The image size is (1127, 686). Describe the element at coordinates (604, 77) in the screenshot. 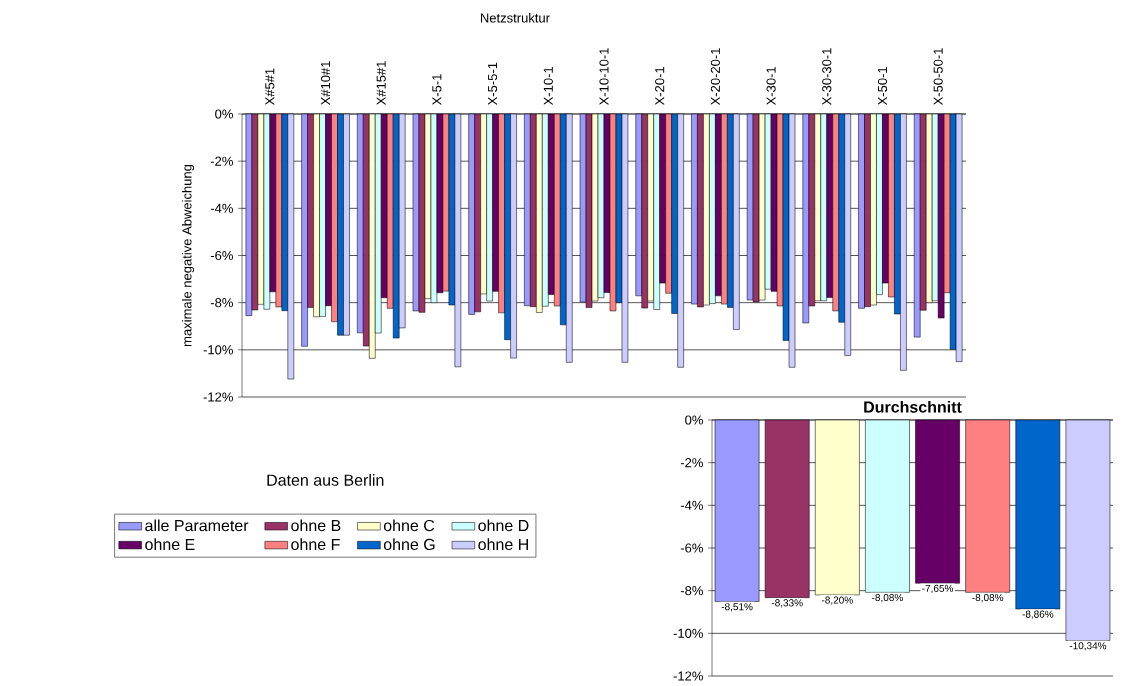

I see `x-tick-label: X-10-10-1` at that location.